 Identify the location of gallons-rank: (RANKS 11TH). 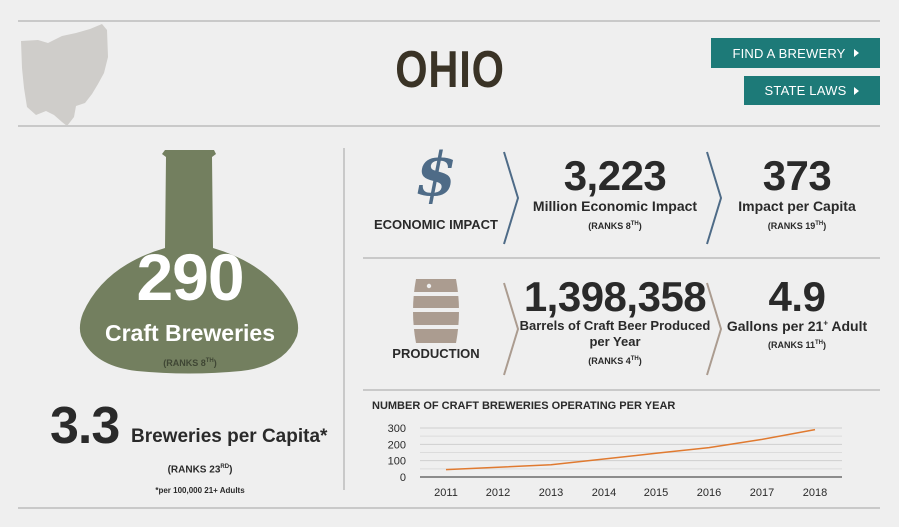
(796, 345).